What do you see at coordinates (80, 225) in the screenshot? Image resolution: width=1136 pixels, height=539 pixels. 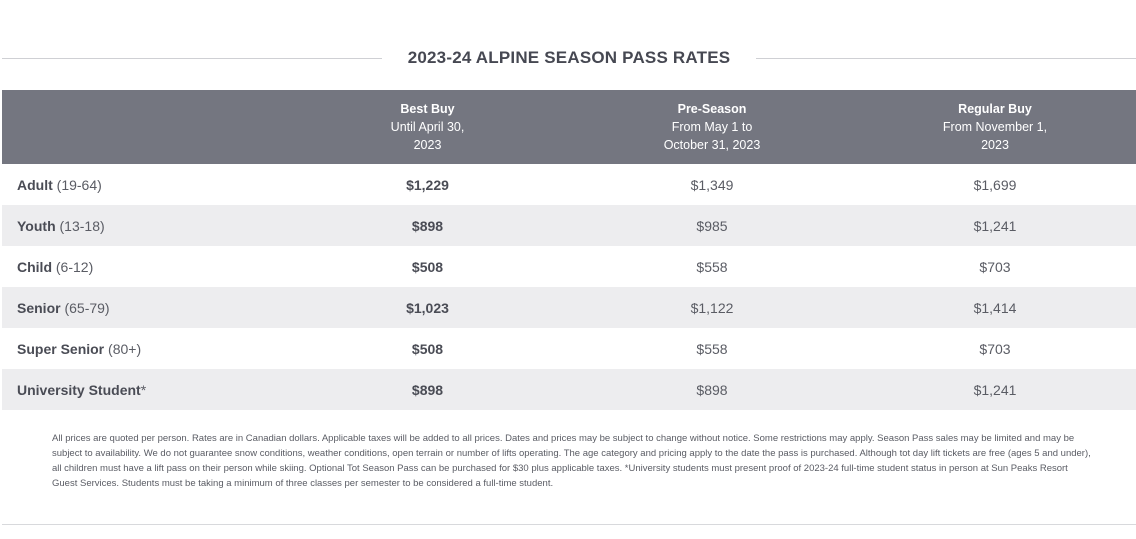 I see `age-range: (13-18)` at bounding box center [80, 225].